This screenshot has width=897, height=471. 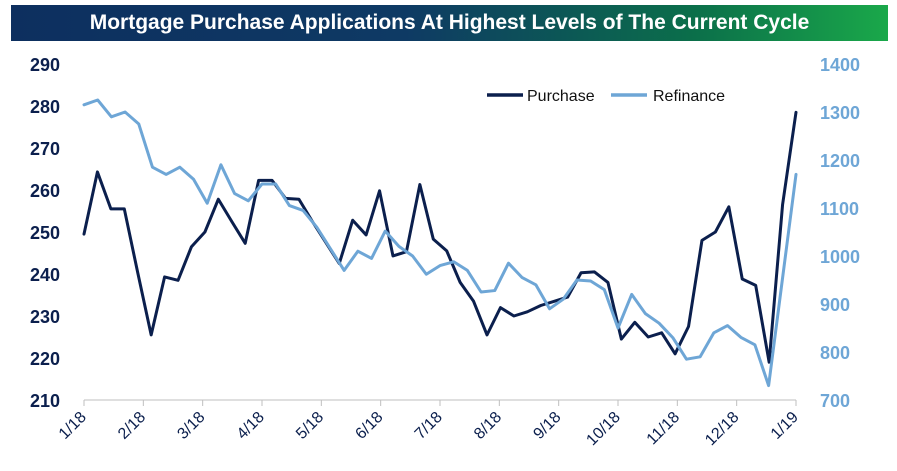 I want to click on y-left-tick-label: 290, so click(x=45, y=65).